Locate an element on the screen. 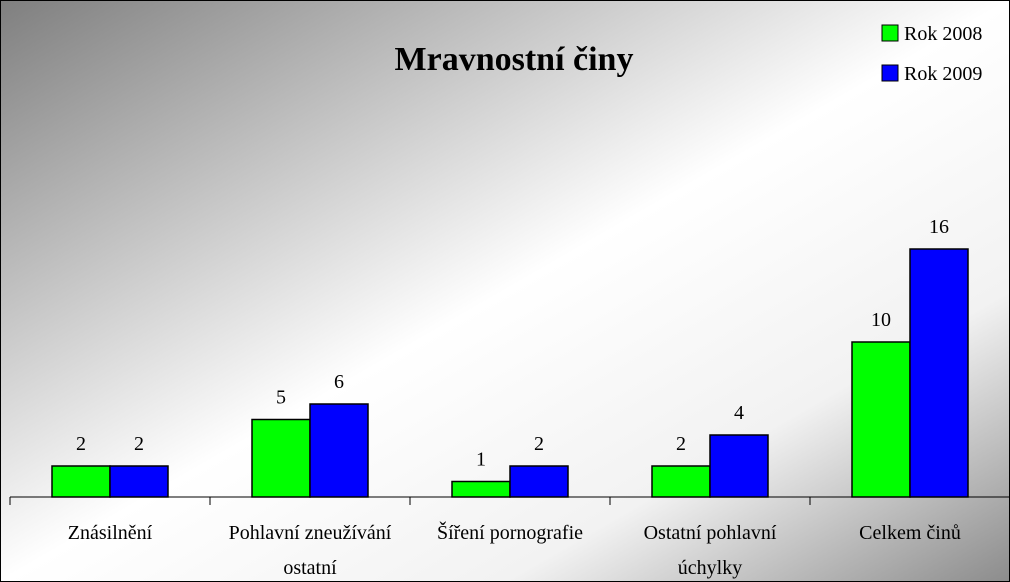 The height and width of the screenshot is (582, 1010). x-tick-label: Šíření pornografie is located at coordinates (510, 533).